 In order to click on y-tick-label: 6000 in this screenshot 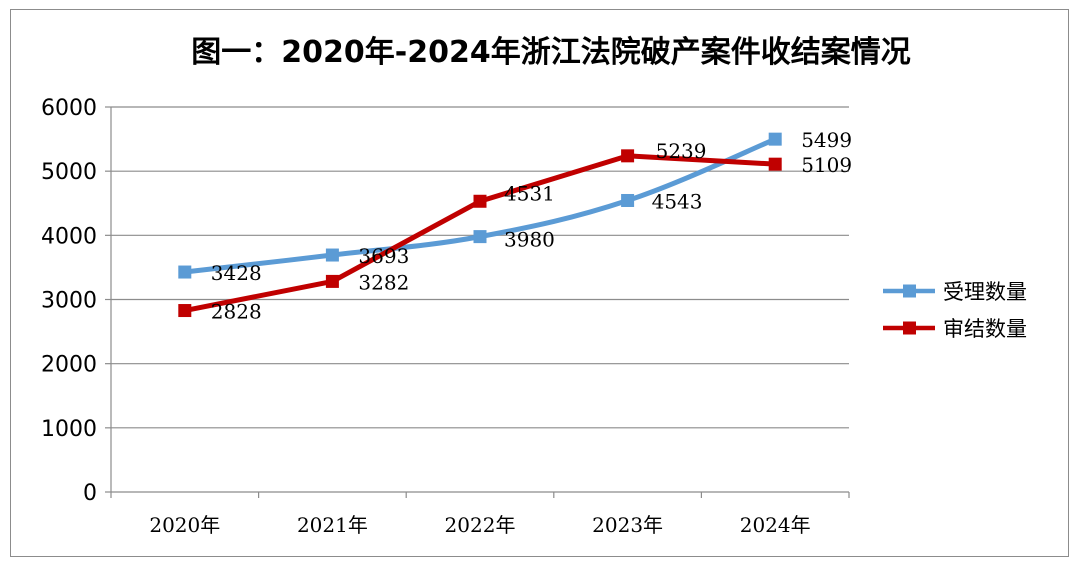, I will do `click(69, 108)`.